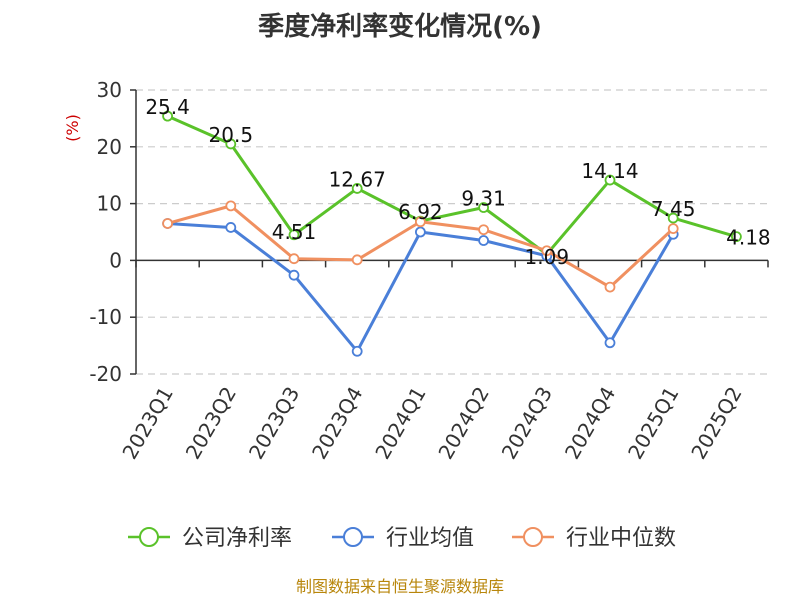 The width and height of the screenshot is (800, 600). What do you see at coordinates (483, 199) in the screenshot?
I see `data-label: 9.31` at bounding box center [483, 199].